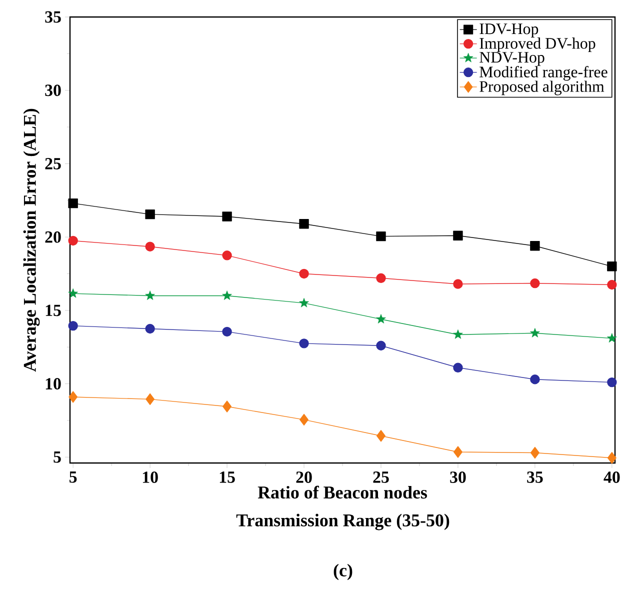 The image size is (622, 600). What do you see at coordinates (73, 477) in the screenshot?
I see `x-tick-label: 5` at bounding box center [73, 477].